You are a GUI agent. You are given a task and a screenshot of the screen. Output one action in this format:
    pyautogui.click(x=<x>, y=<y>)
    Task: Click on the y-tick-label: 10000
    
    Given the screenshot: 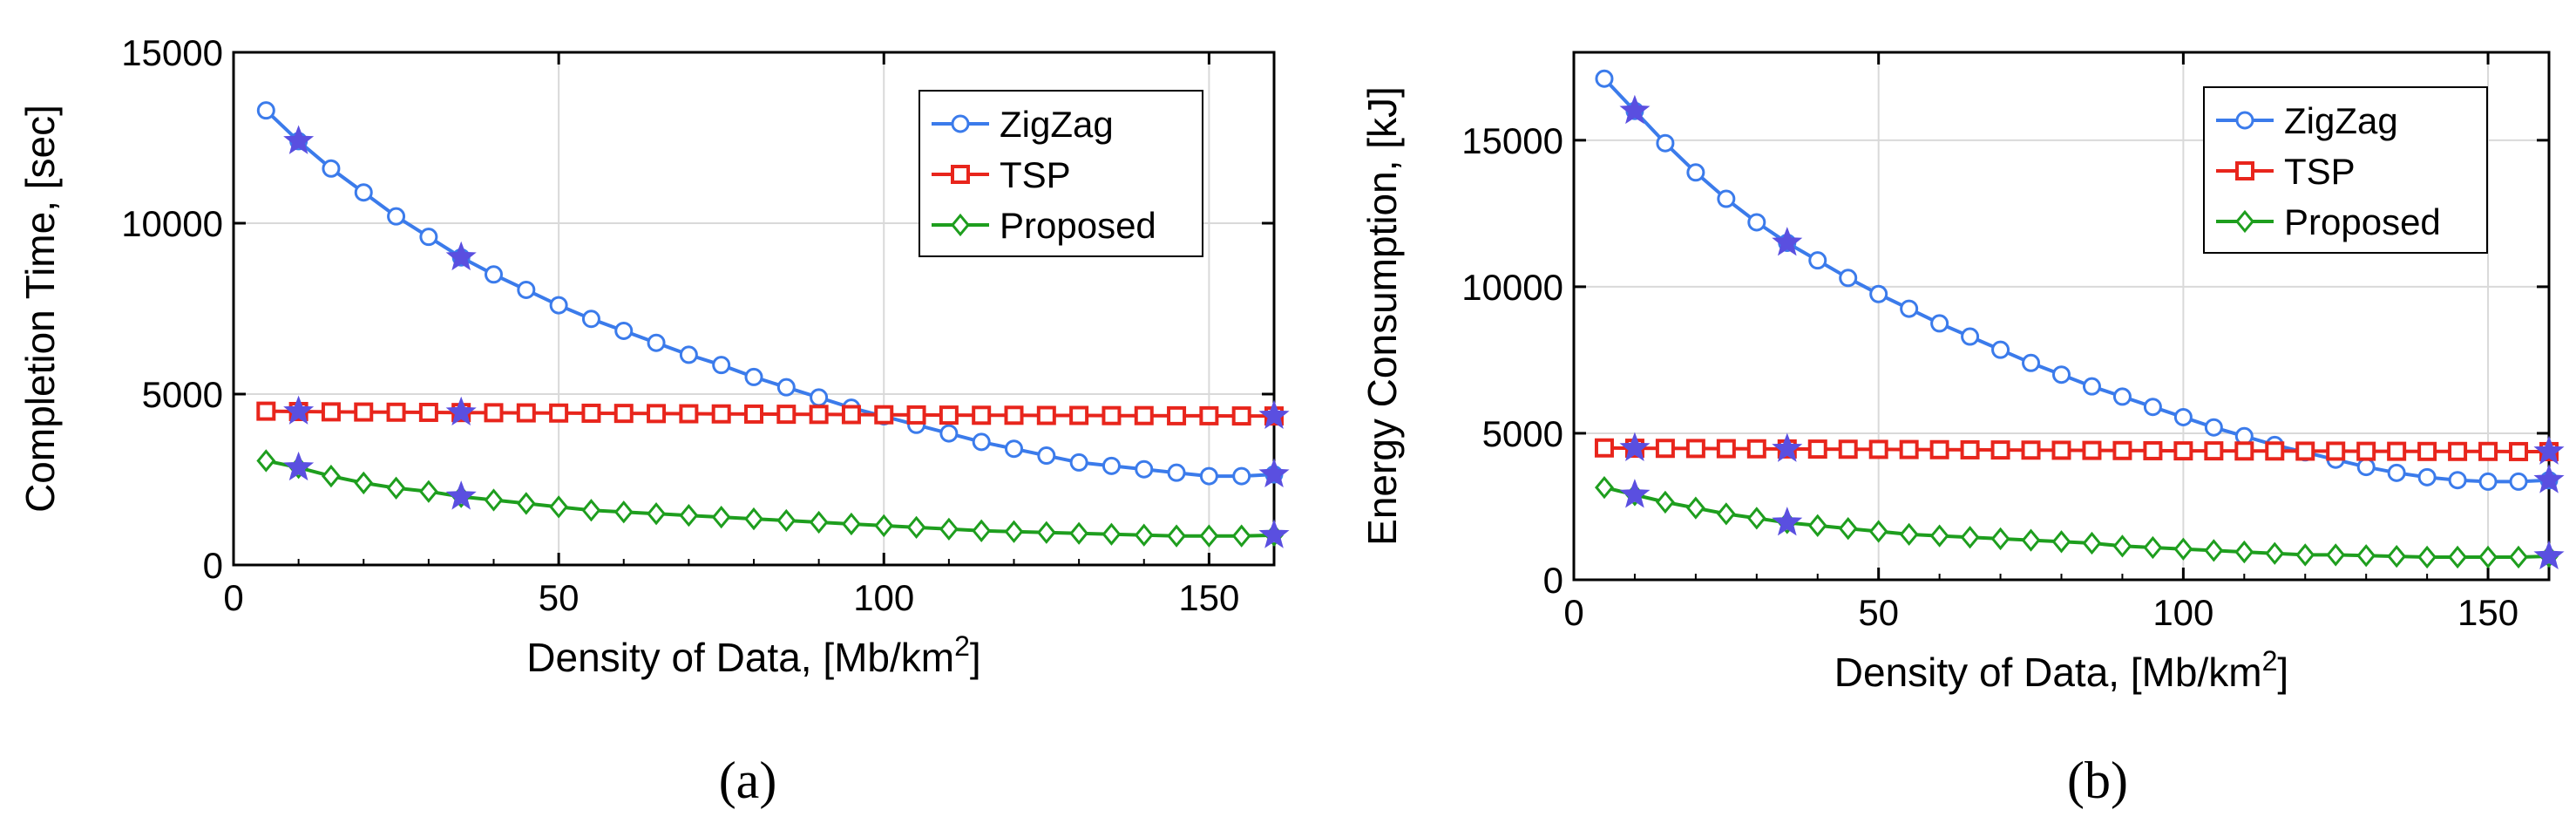 What is the action you would take?
    pyautogui.click(x=1512, y=287)
    